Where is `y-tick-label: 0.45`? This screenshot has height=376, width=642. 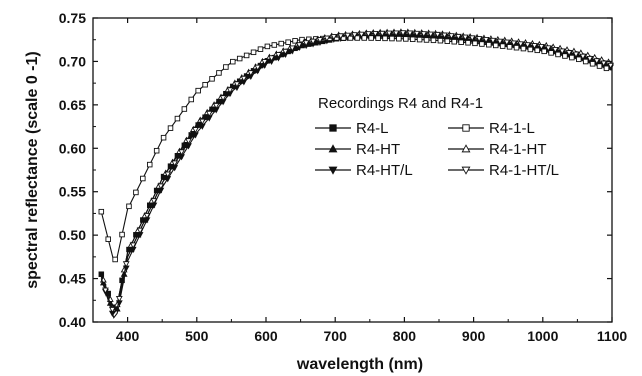
y-tick-label: 0.45 is located at coordinates (72, 279).